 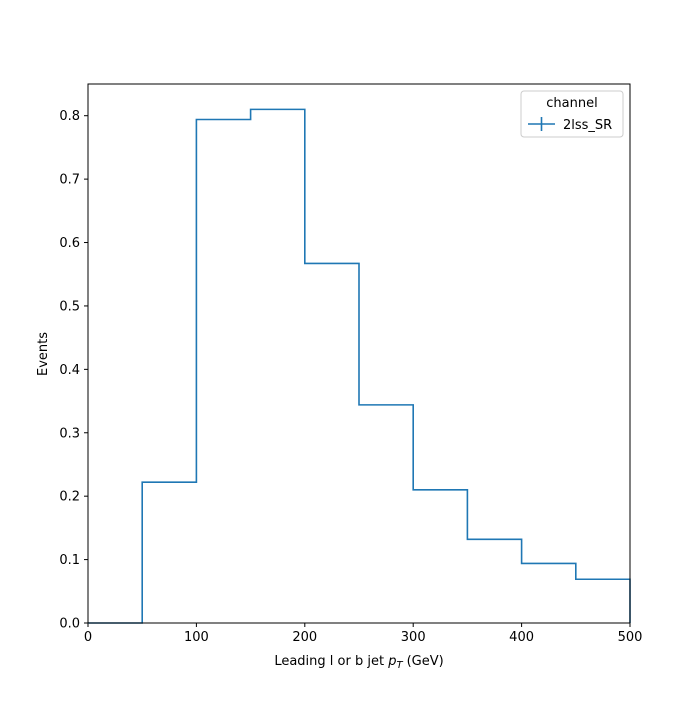 What do you see at coordinates (69, 433) in the screenshot?
I see `y-tick-label: 0.3` at bounding box center [69, 433].